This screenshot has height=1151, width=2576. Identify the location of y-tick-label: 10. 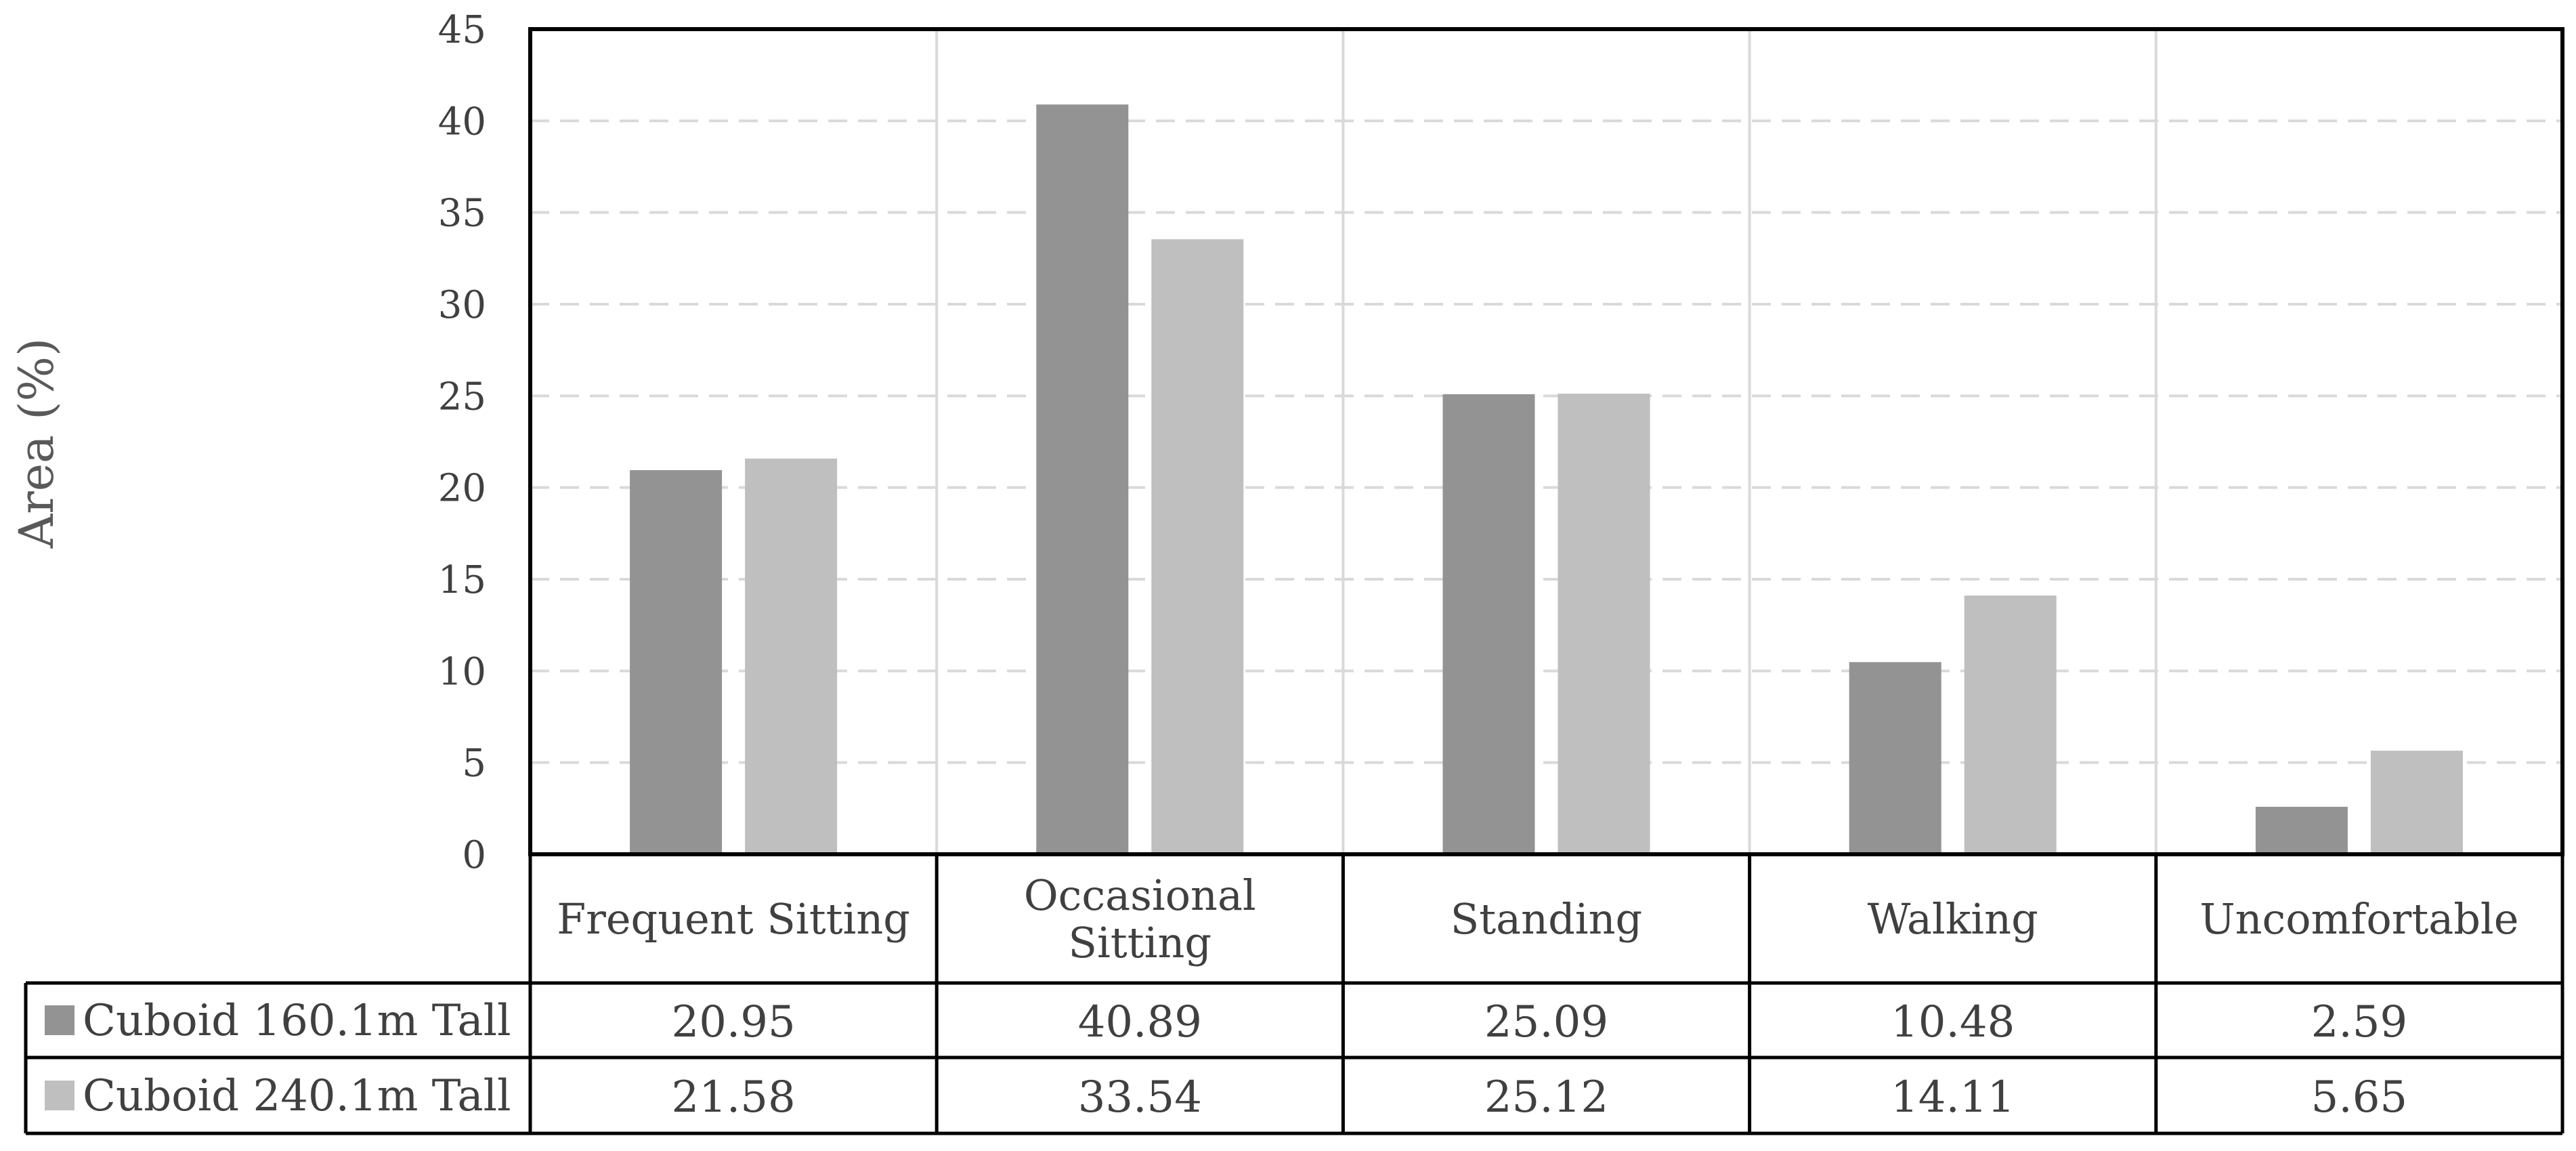
(462, 672).